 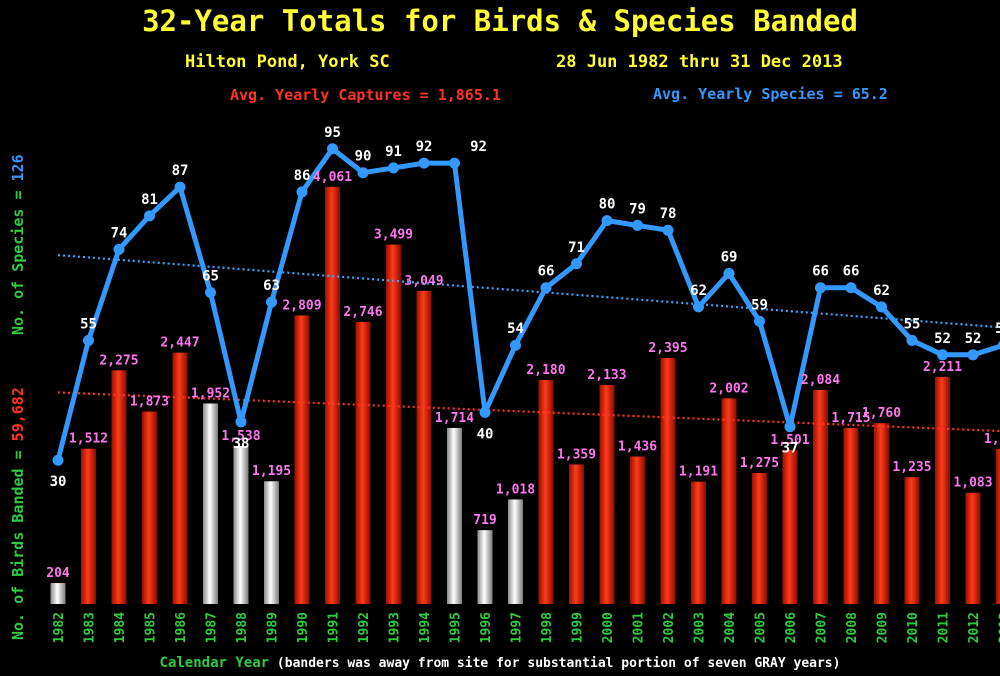 I want to click on x-tick-2002: 2002, so click(x=669, y=627).